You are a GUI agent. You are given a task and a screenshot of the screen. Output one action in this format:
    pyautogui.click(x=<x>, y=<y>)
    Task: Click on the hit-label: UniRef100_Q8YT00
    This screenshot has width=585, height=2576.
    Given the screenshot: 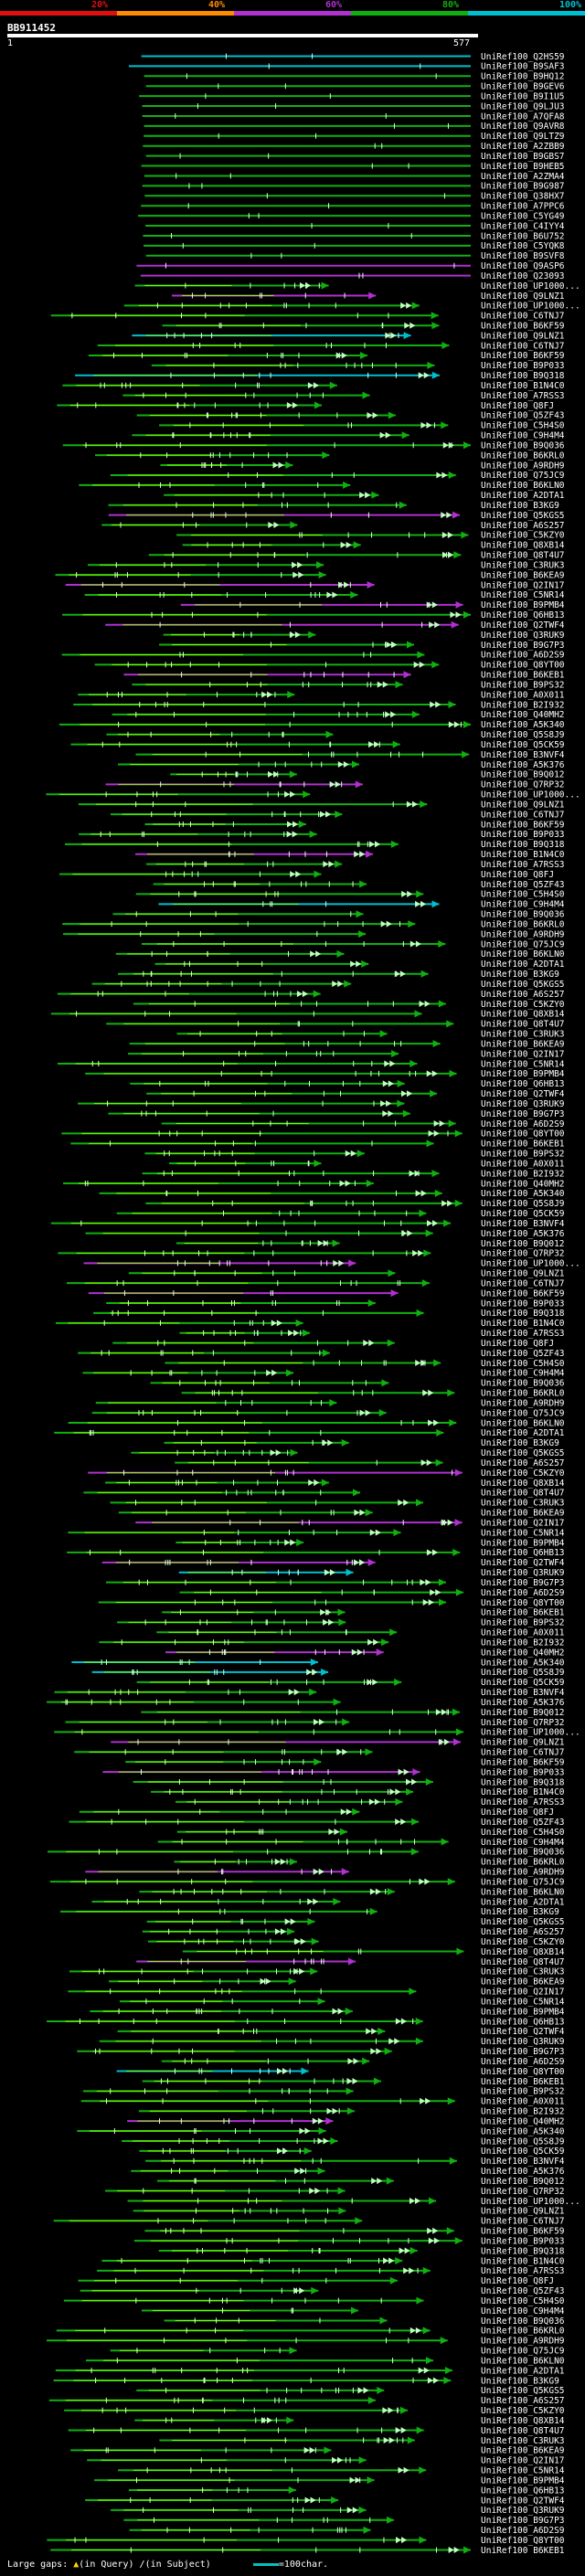 What is the action you would take?
    pyautogui.click(x=523, y=1134)
    